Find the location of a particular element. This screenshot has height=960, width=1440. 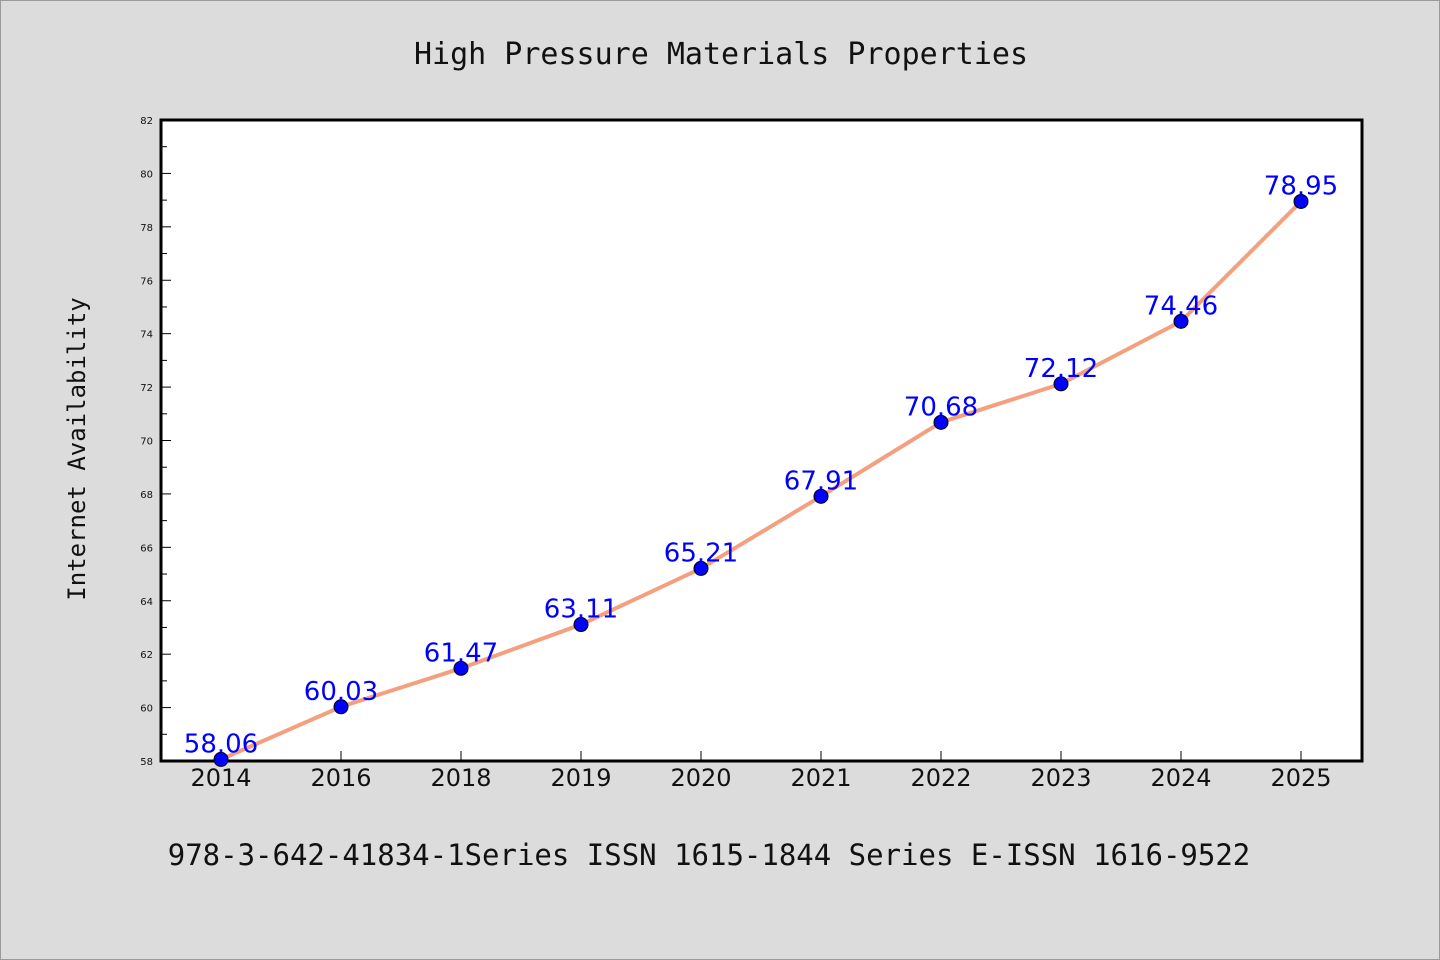

data-label: 61.47 is located at coordinates (461, 653).